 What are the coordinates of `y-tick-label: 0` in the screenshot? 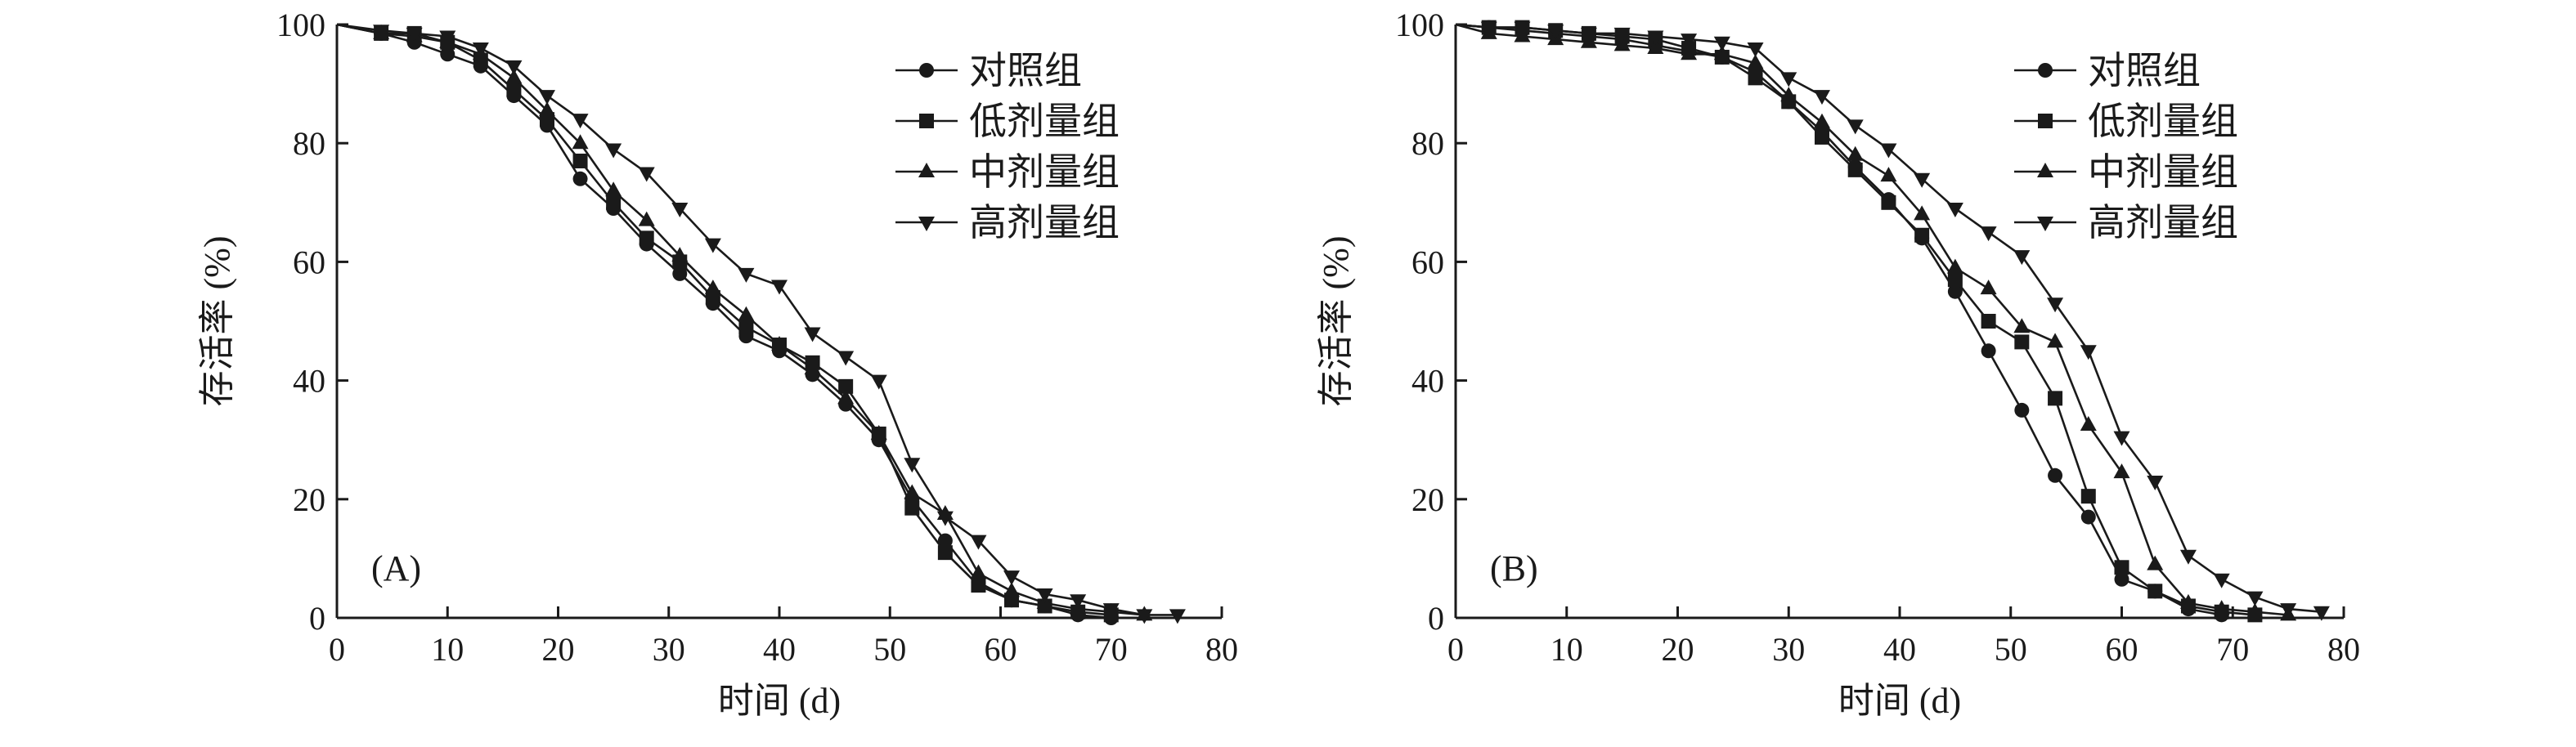 It's located at (317, 618).